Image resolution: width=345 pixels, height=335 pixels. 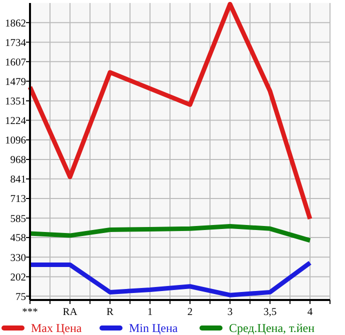 What do you see at coordinates (18, 180) in the screenshot?
I see `y-tick-label: 841` at bounding box center [18, 180].